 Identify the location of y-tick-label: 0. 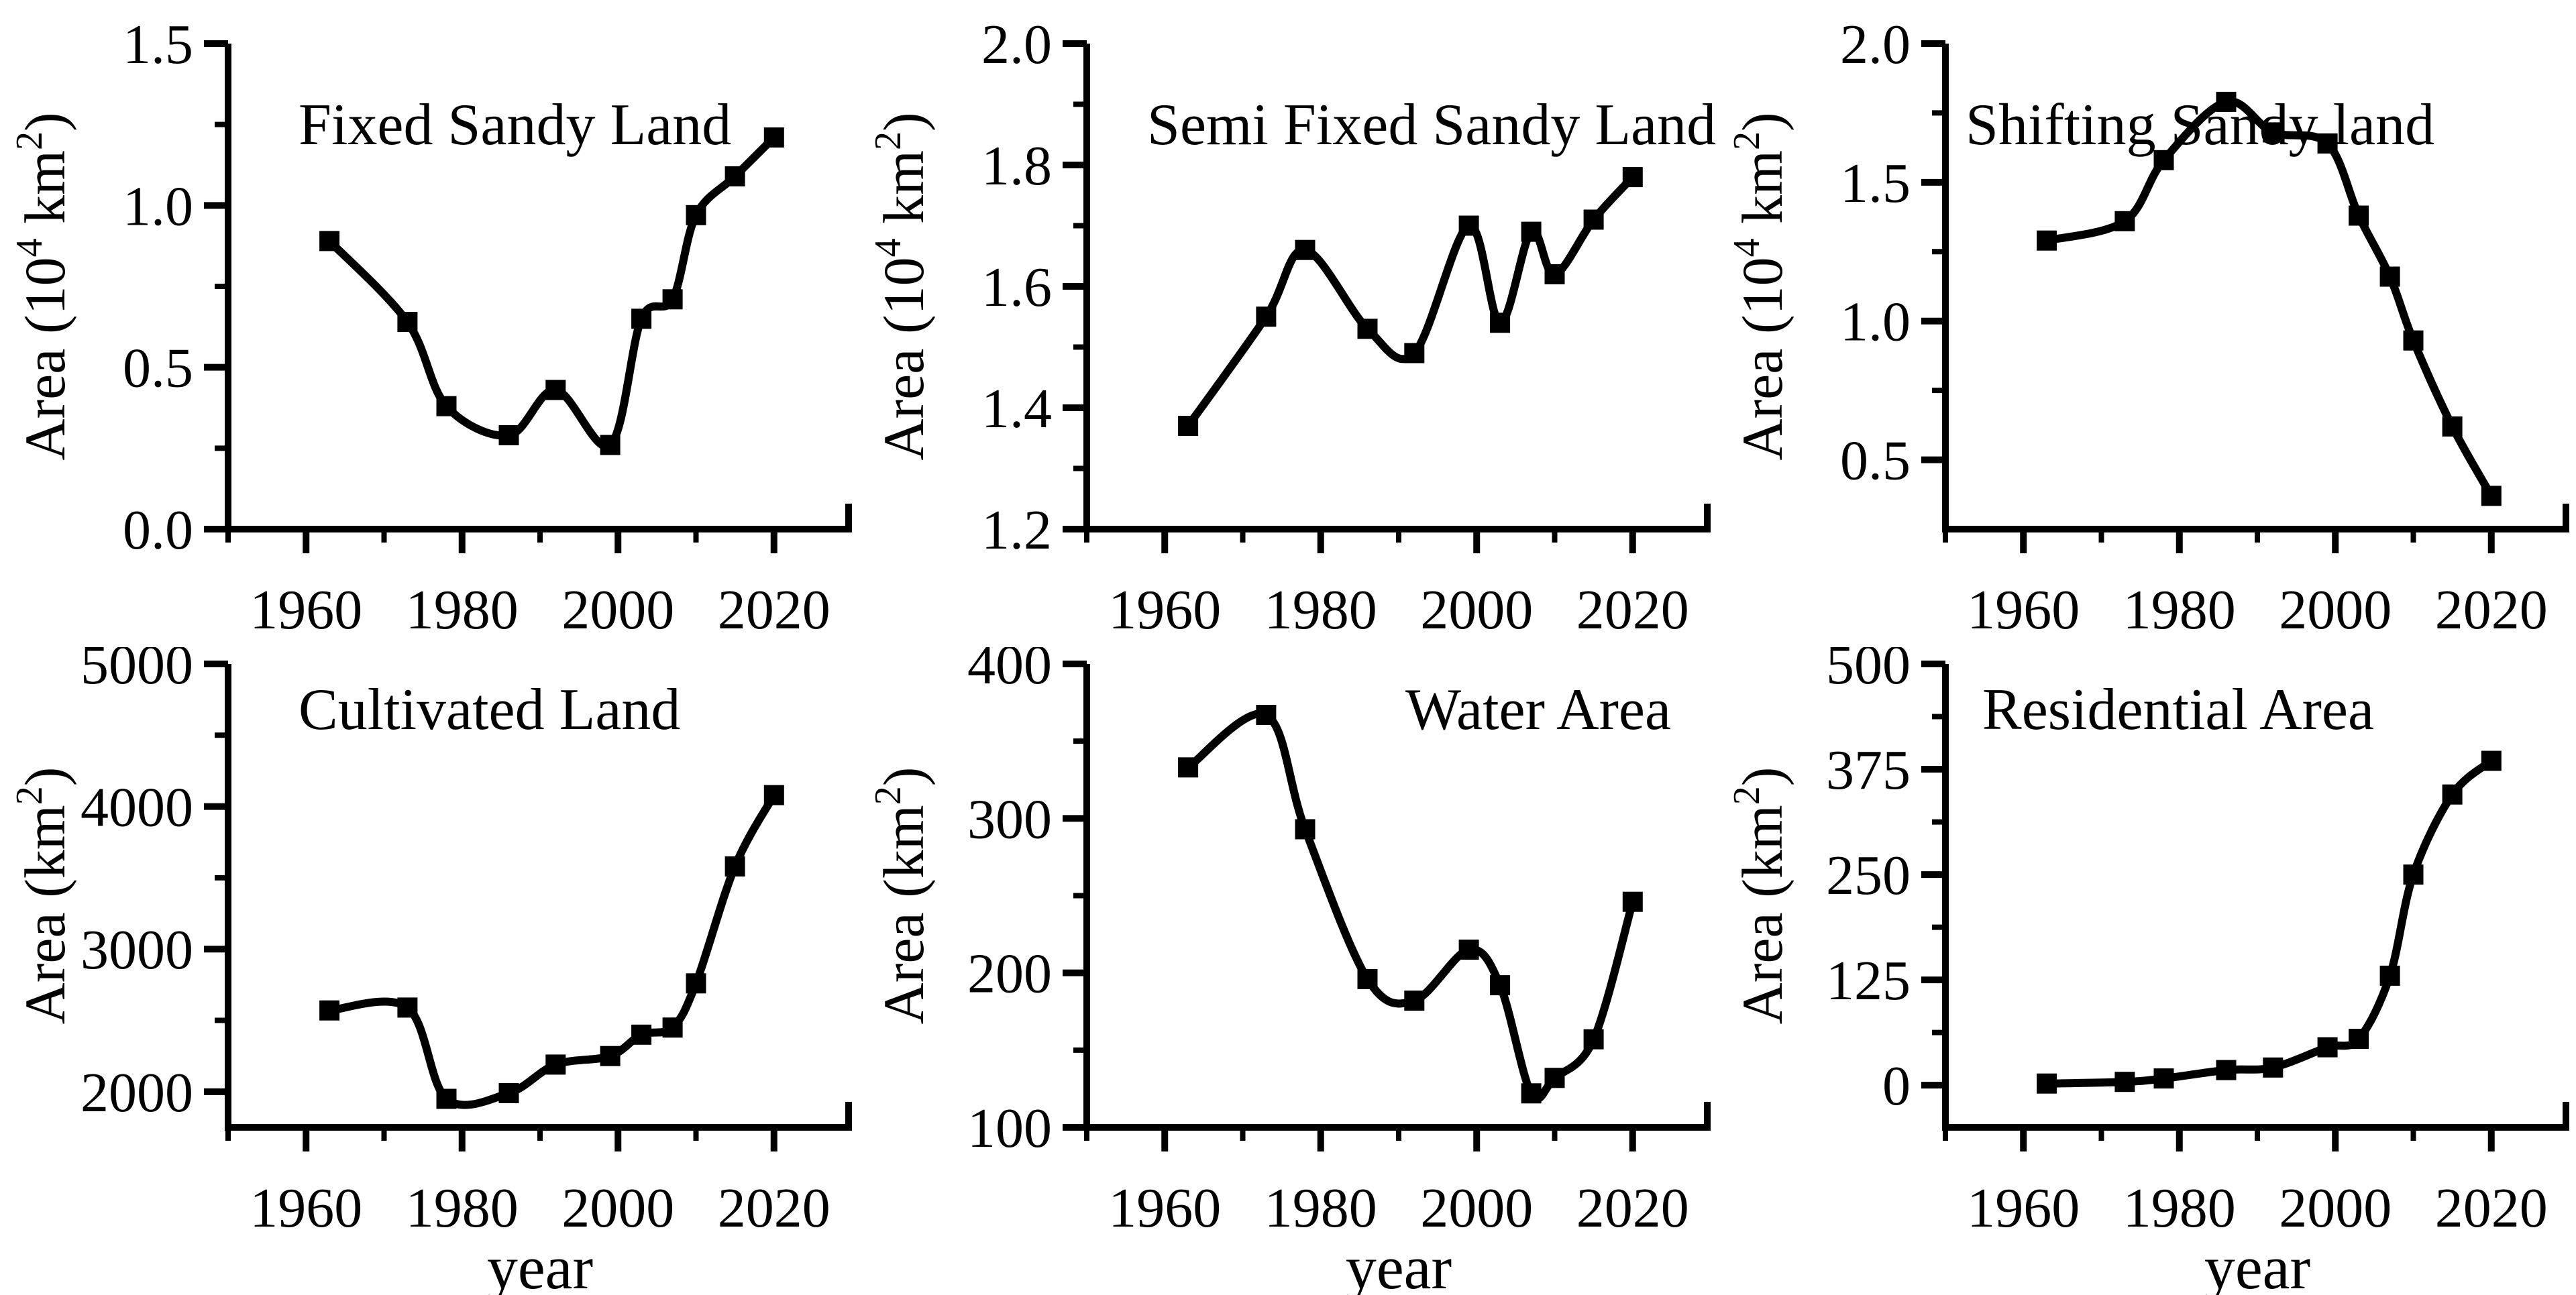
(1896, 1086).